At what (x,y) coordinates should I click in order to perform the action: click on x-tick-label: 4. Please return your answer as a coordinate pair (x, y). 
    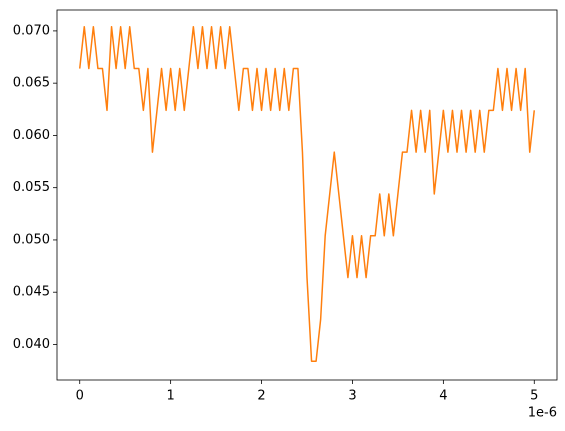
    Looking at the image, I should click on (443, 396).